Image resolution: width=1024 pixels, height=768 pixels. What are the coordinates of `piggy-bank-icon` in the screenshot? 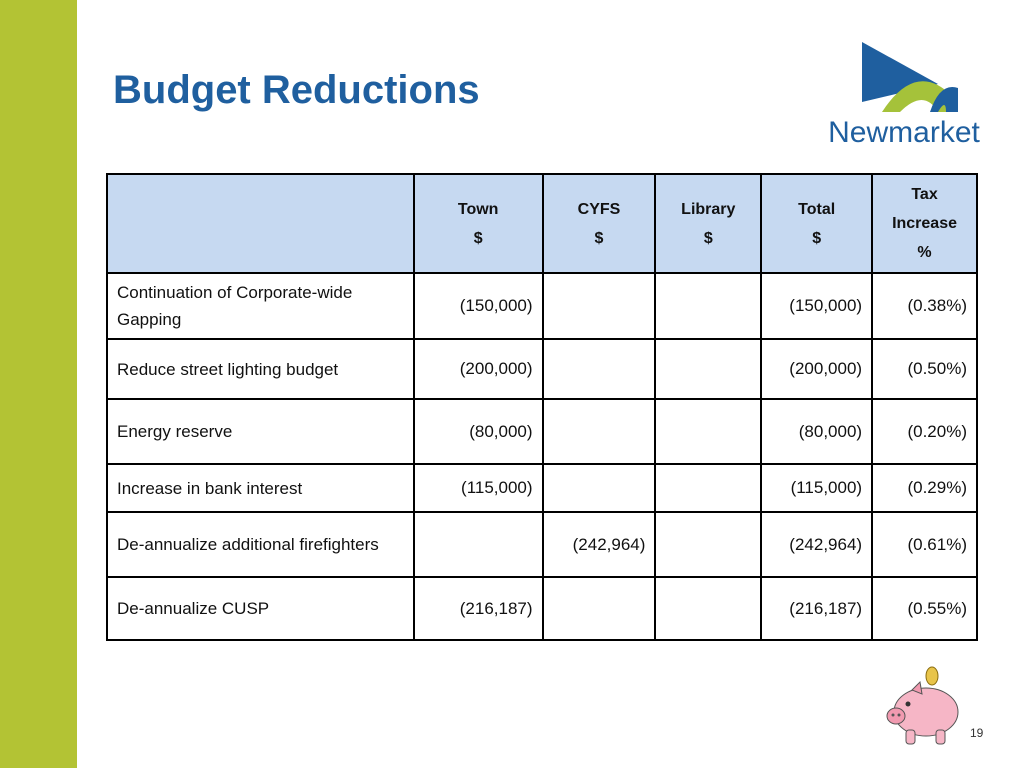 It's located at (922, 705).